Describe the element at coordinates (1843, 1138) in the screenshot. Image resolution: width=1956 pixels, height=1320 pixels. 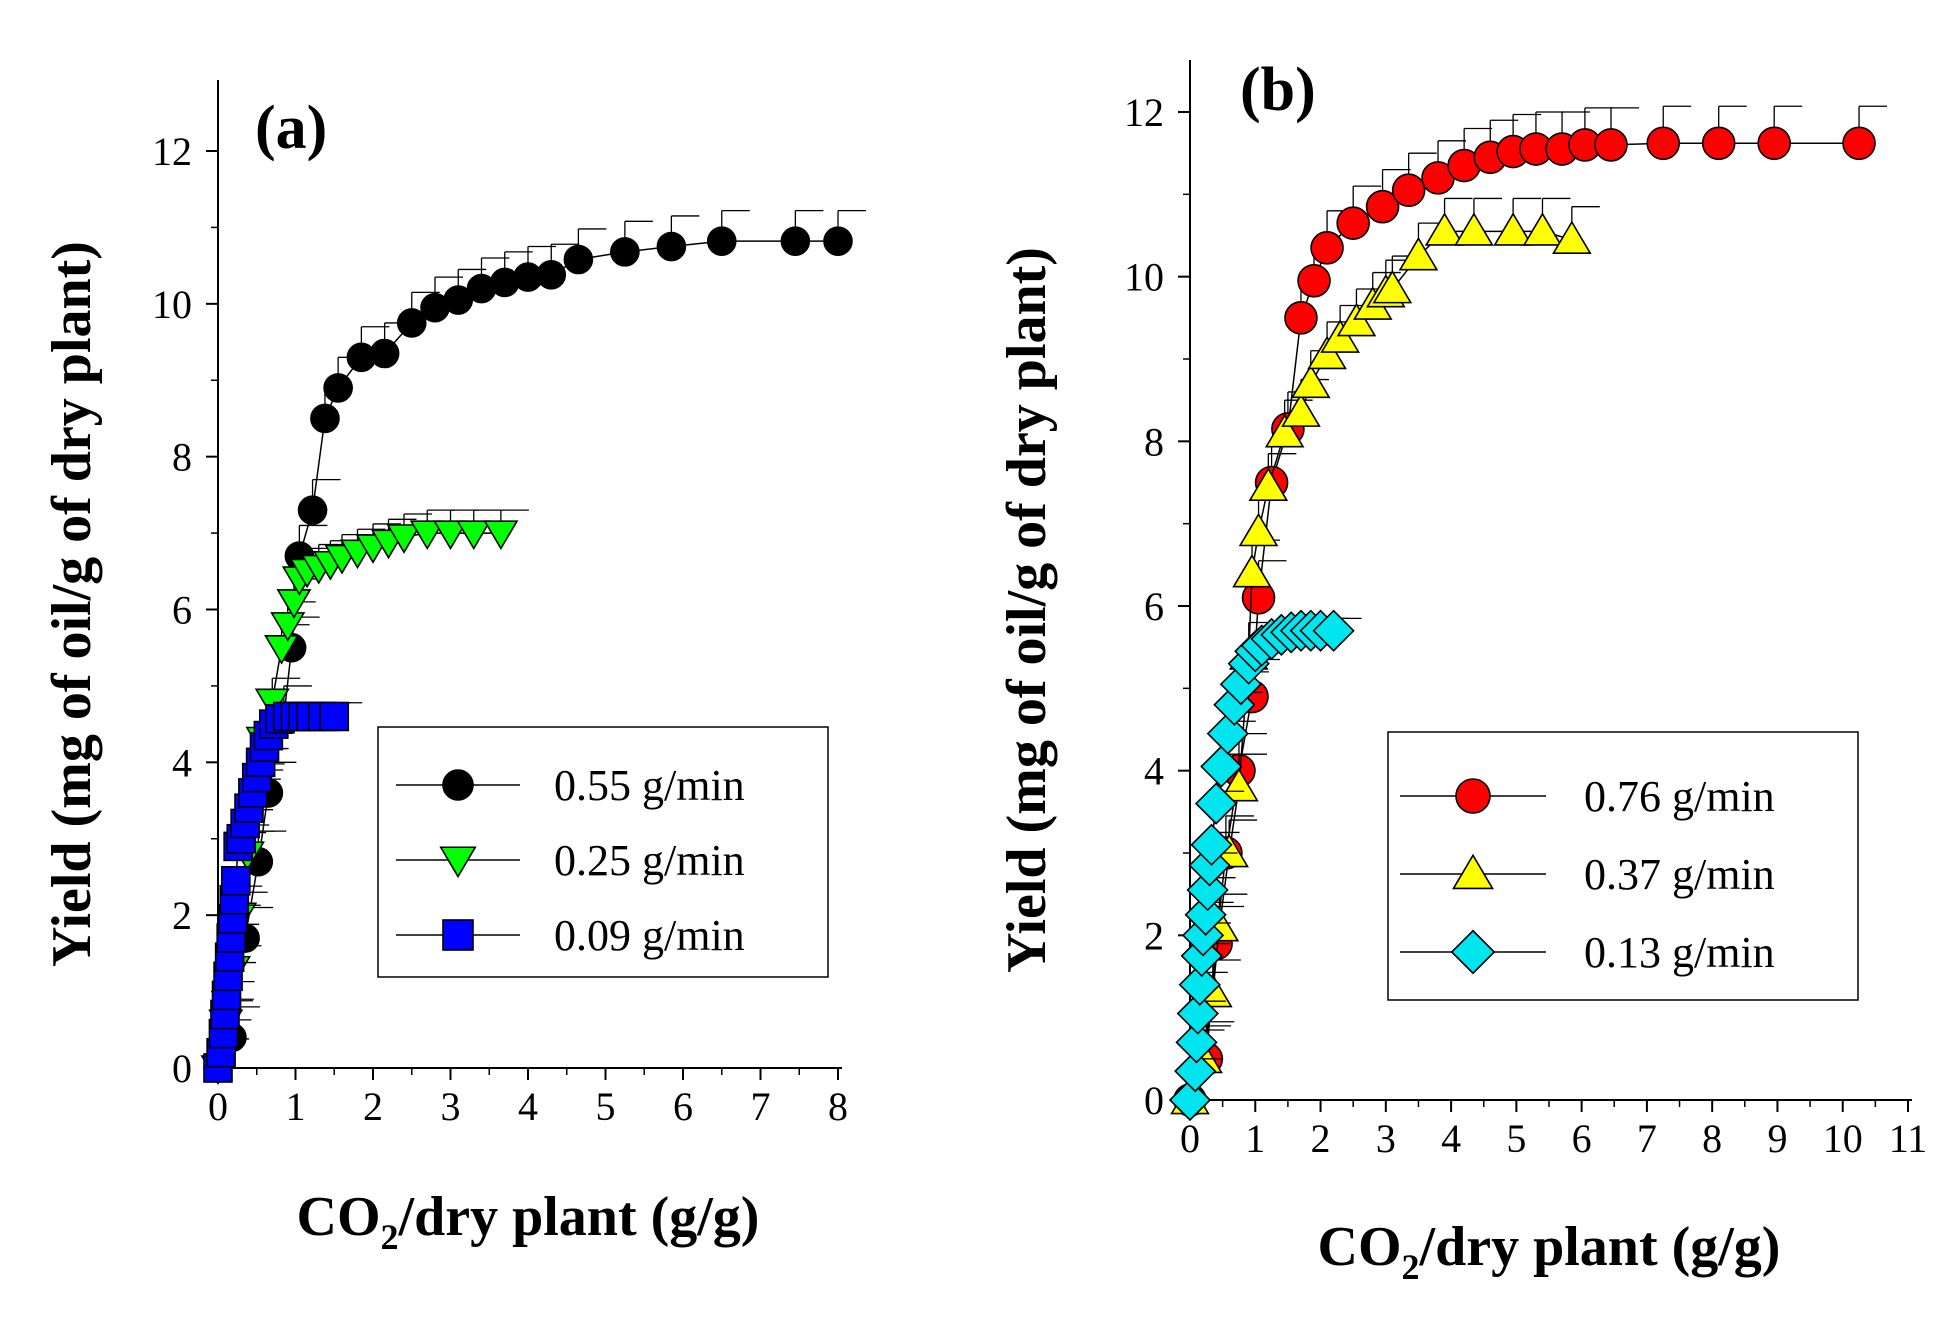
I see `x-tick-label: 10` at that location.